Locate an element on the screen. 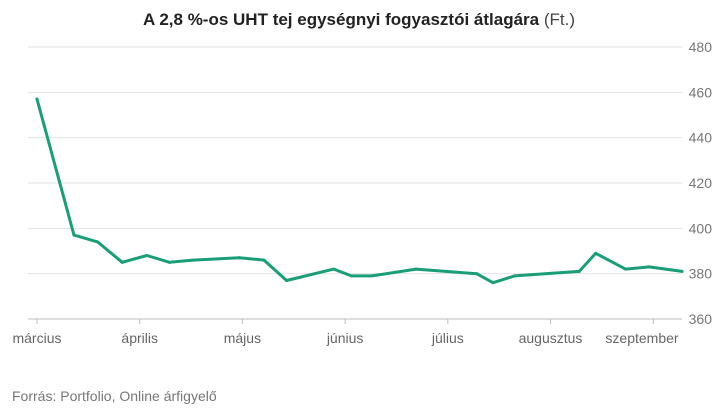 Image resolution: width=718 pixels, height=415 pixels. y-axis-ticks: 360 380 400 420 440 460 480 is located at coordinates (701, 183).